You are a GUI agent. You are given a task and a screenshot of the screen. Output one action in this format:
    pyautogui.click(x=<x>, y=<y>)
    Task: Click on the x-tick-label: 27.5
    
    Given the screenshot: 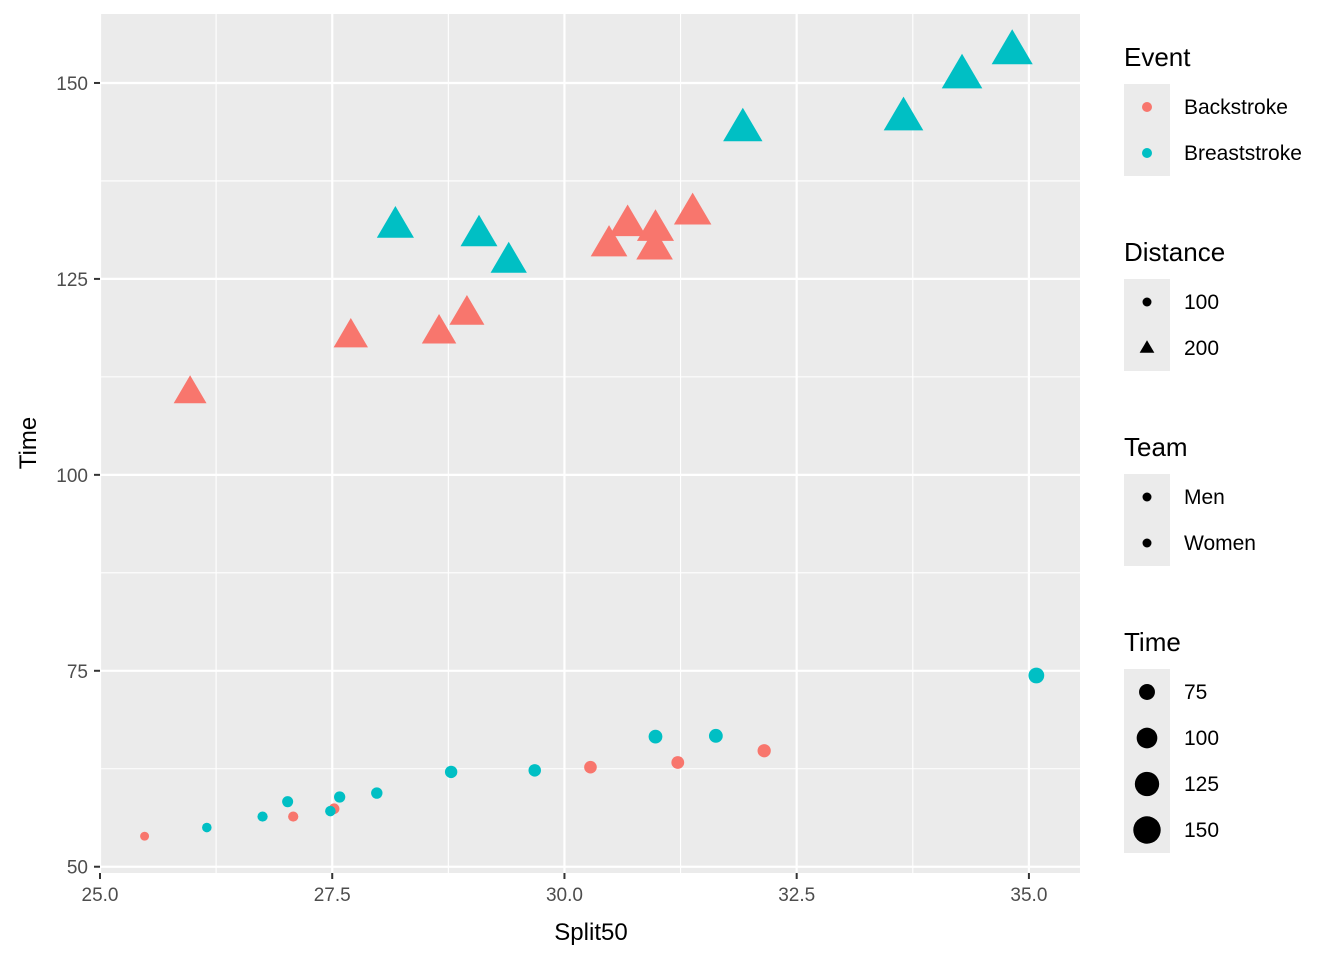 What is the action you would take?
    pyautogui.click(x=332, y=895)
    